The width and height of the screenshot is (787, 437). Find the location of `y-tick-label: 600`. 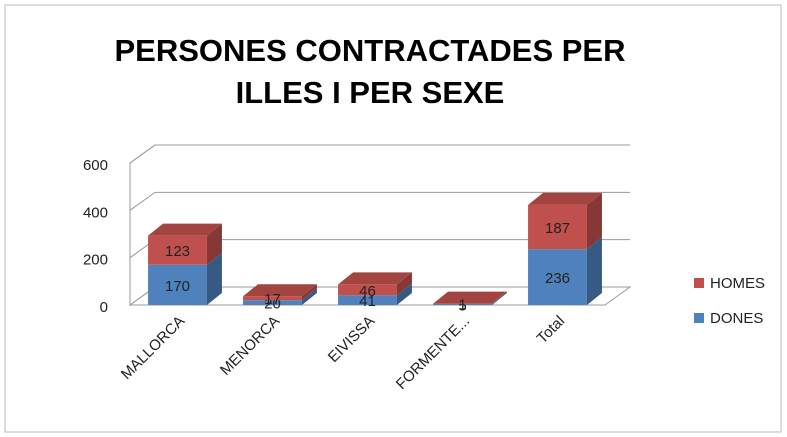

y-tick-label: 600 is located at coordinates (95, 165).